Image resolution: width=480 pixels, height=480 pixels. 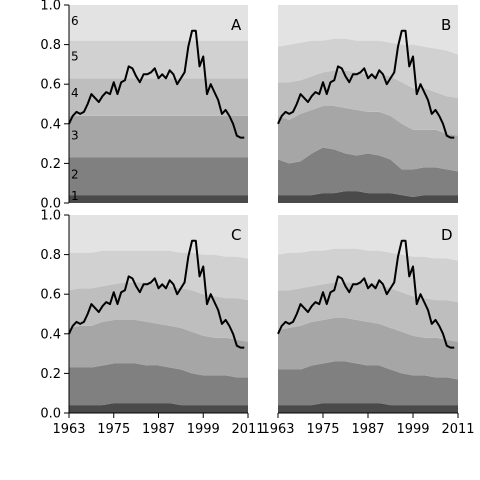 I want to click on band-4-a, so click(x=158, y=97).